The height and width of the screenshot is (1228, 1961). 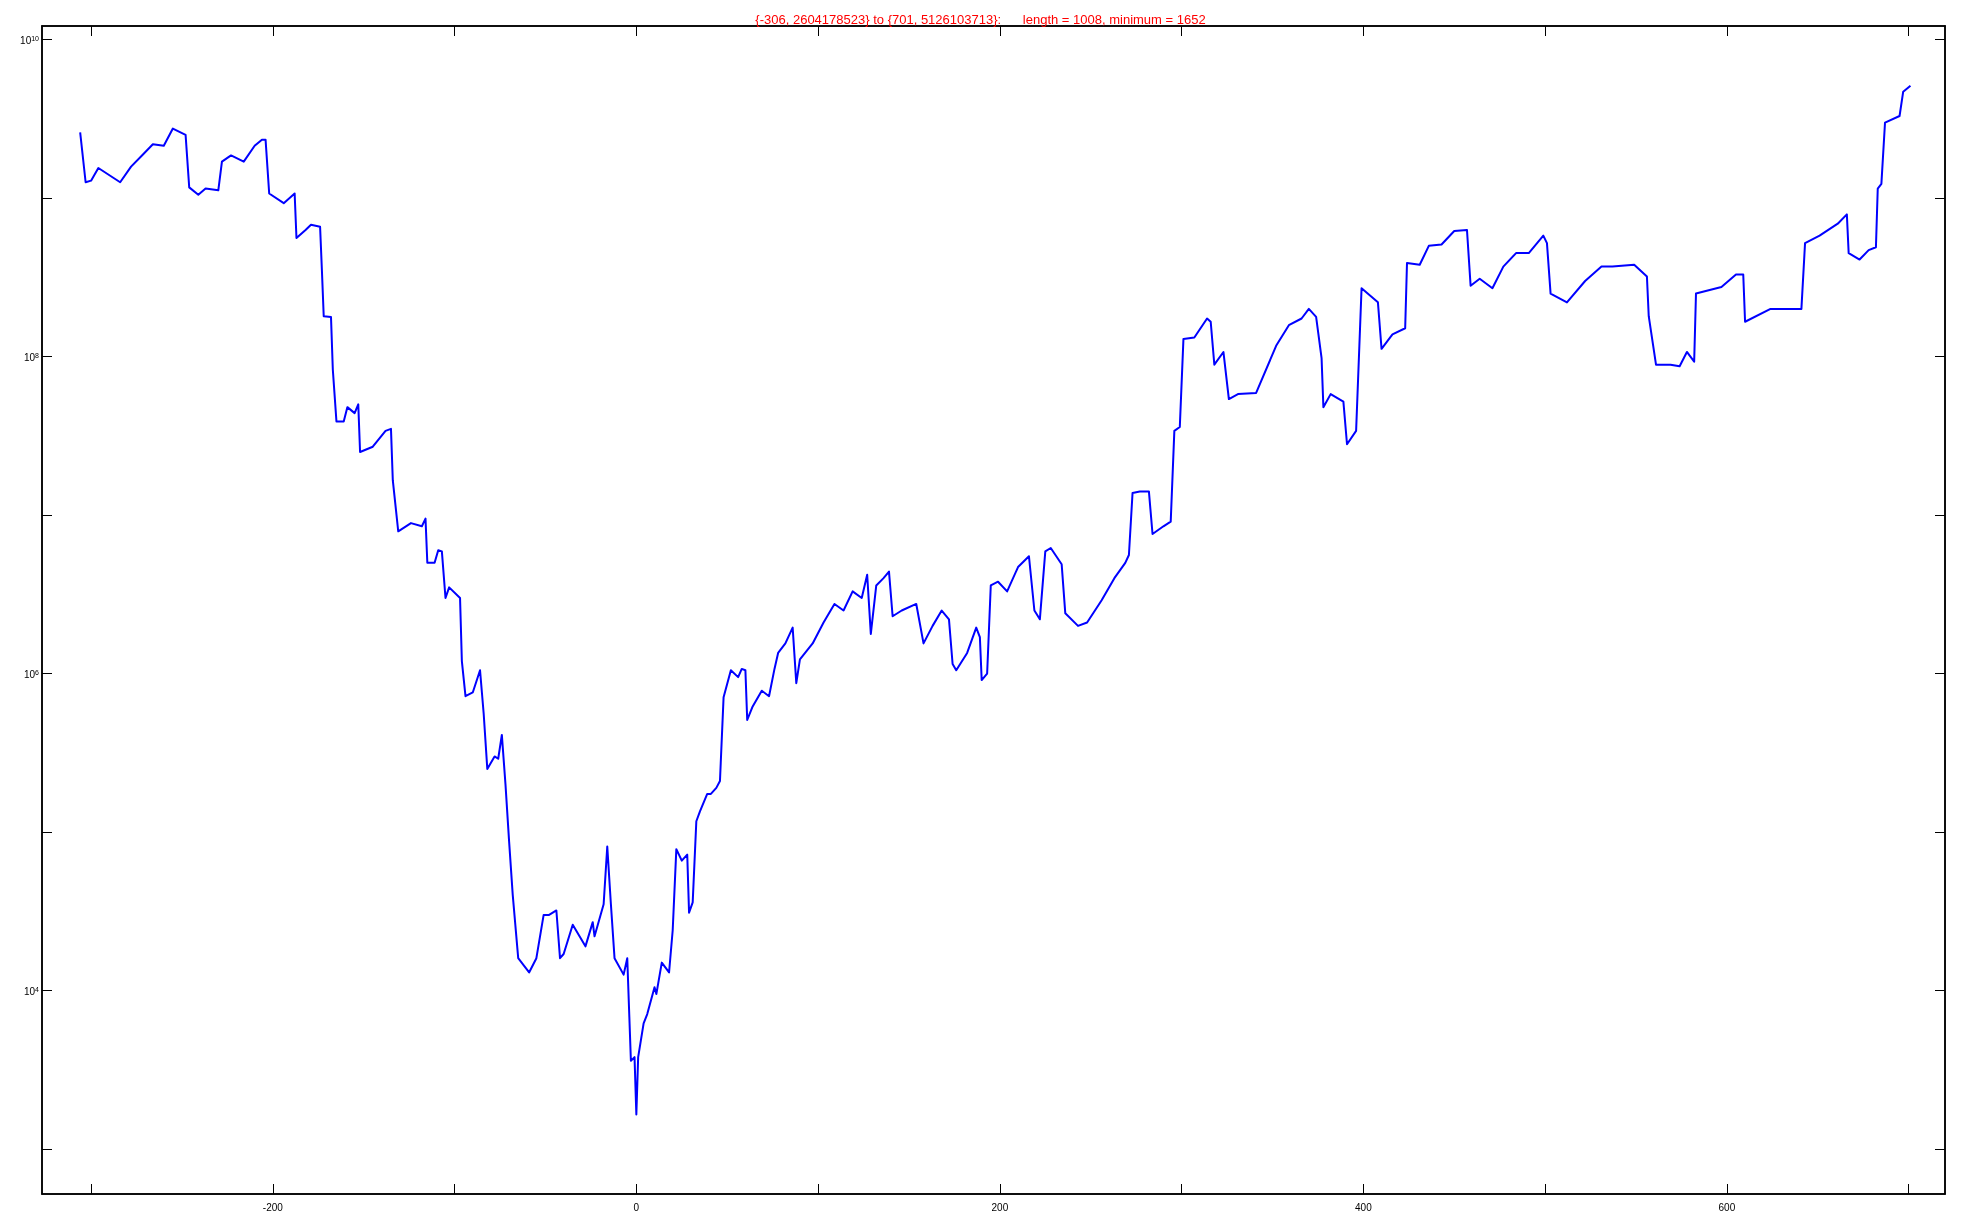 What do you see at coordinates (1000, 1207) in the screenshot?
I see `x-tick-label: 200` at bounding box center [1000, 1207].